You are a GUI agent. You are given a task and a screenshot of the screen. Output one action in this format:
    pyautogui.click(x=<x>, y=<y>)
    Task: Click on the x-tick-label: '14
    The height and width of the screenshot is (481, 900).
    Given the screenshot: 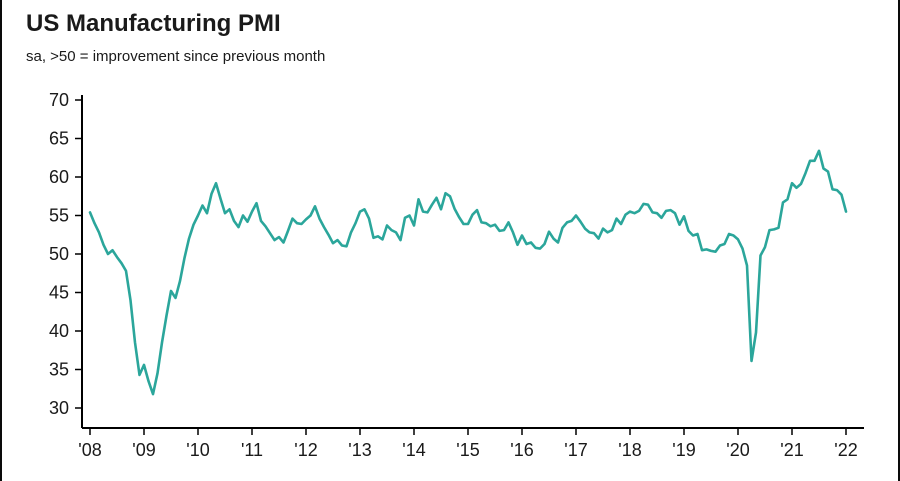 What is the action you would take?
    pyautogui.click(x=413, y=450)
    